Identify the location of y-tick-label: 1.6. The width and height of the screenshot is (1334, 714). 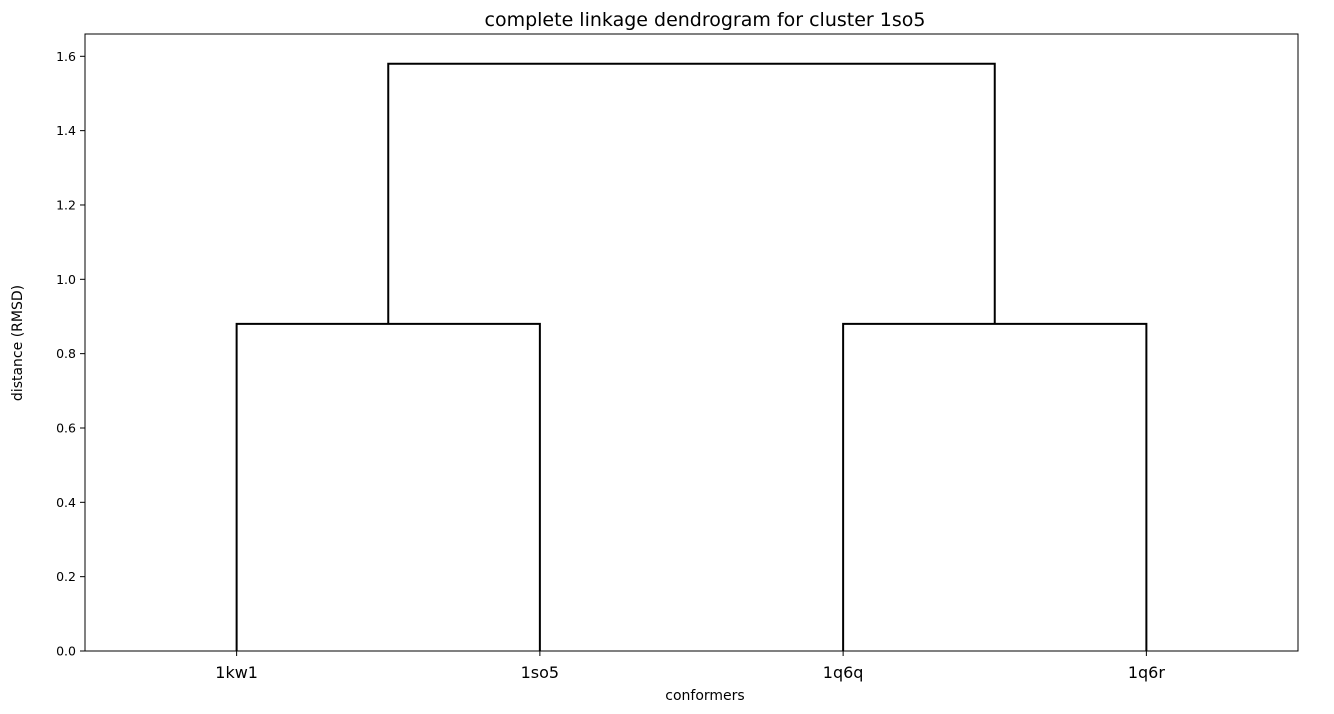
(66, 56).